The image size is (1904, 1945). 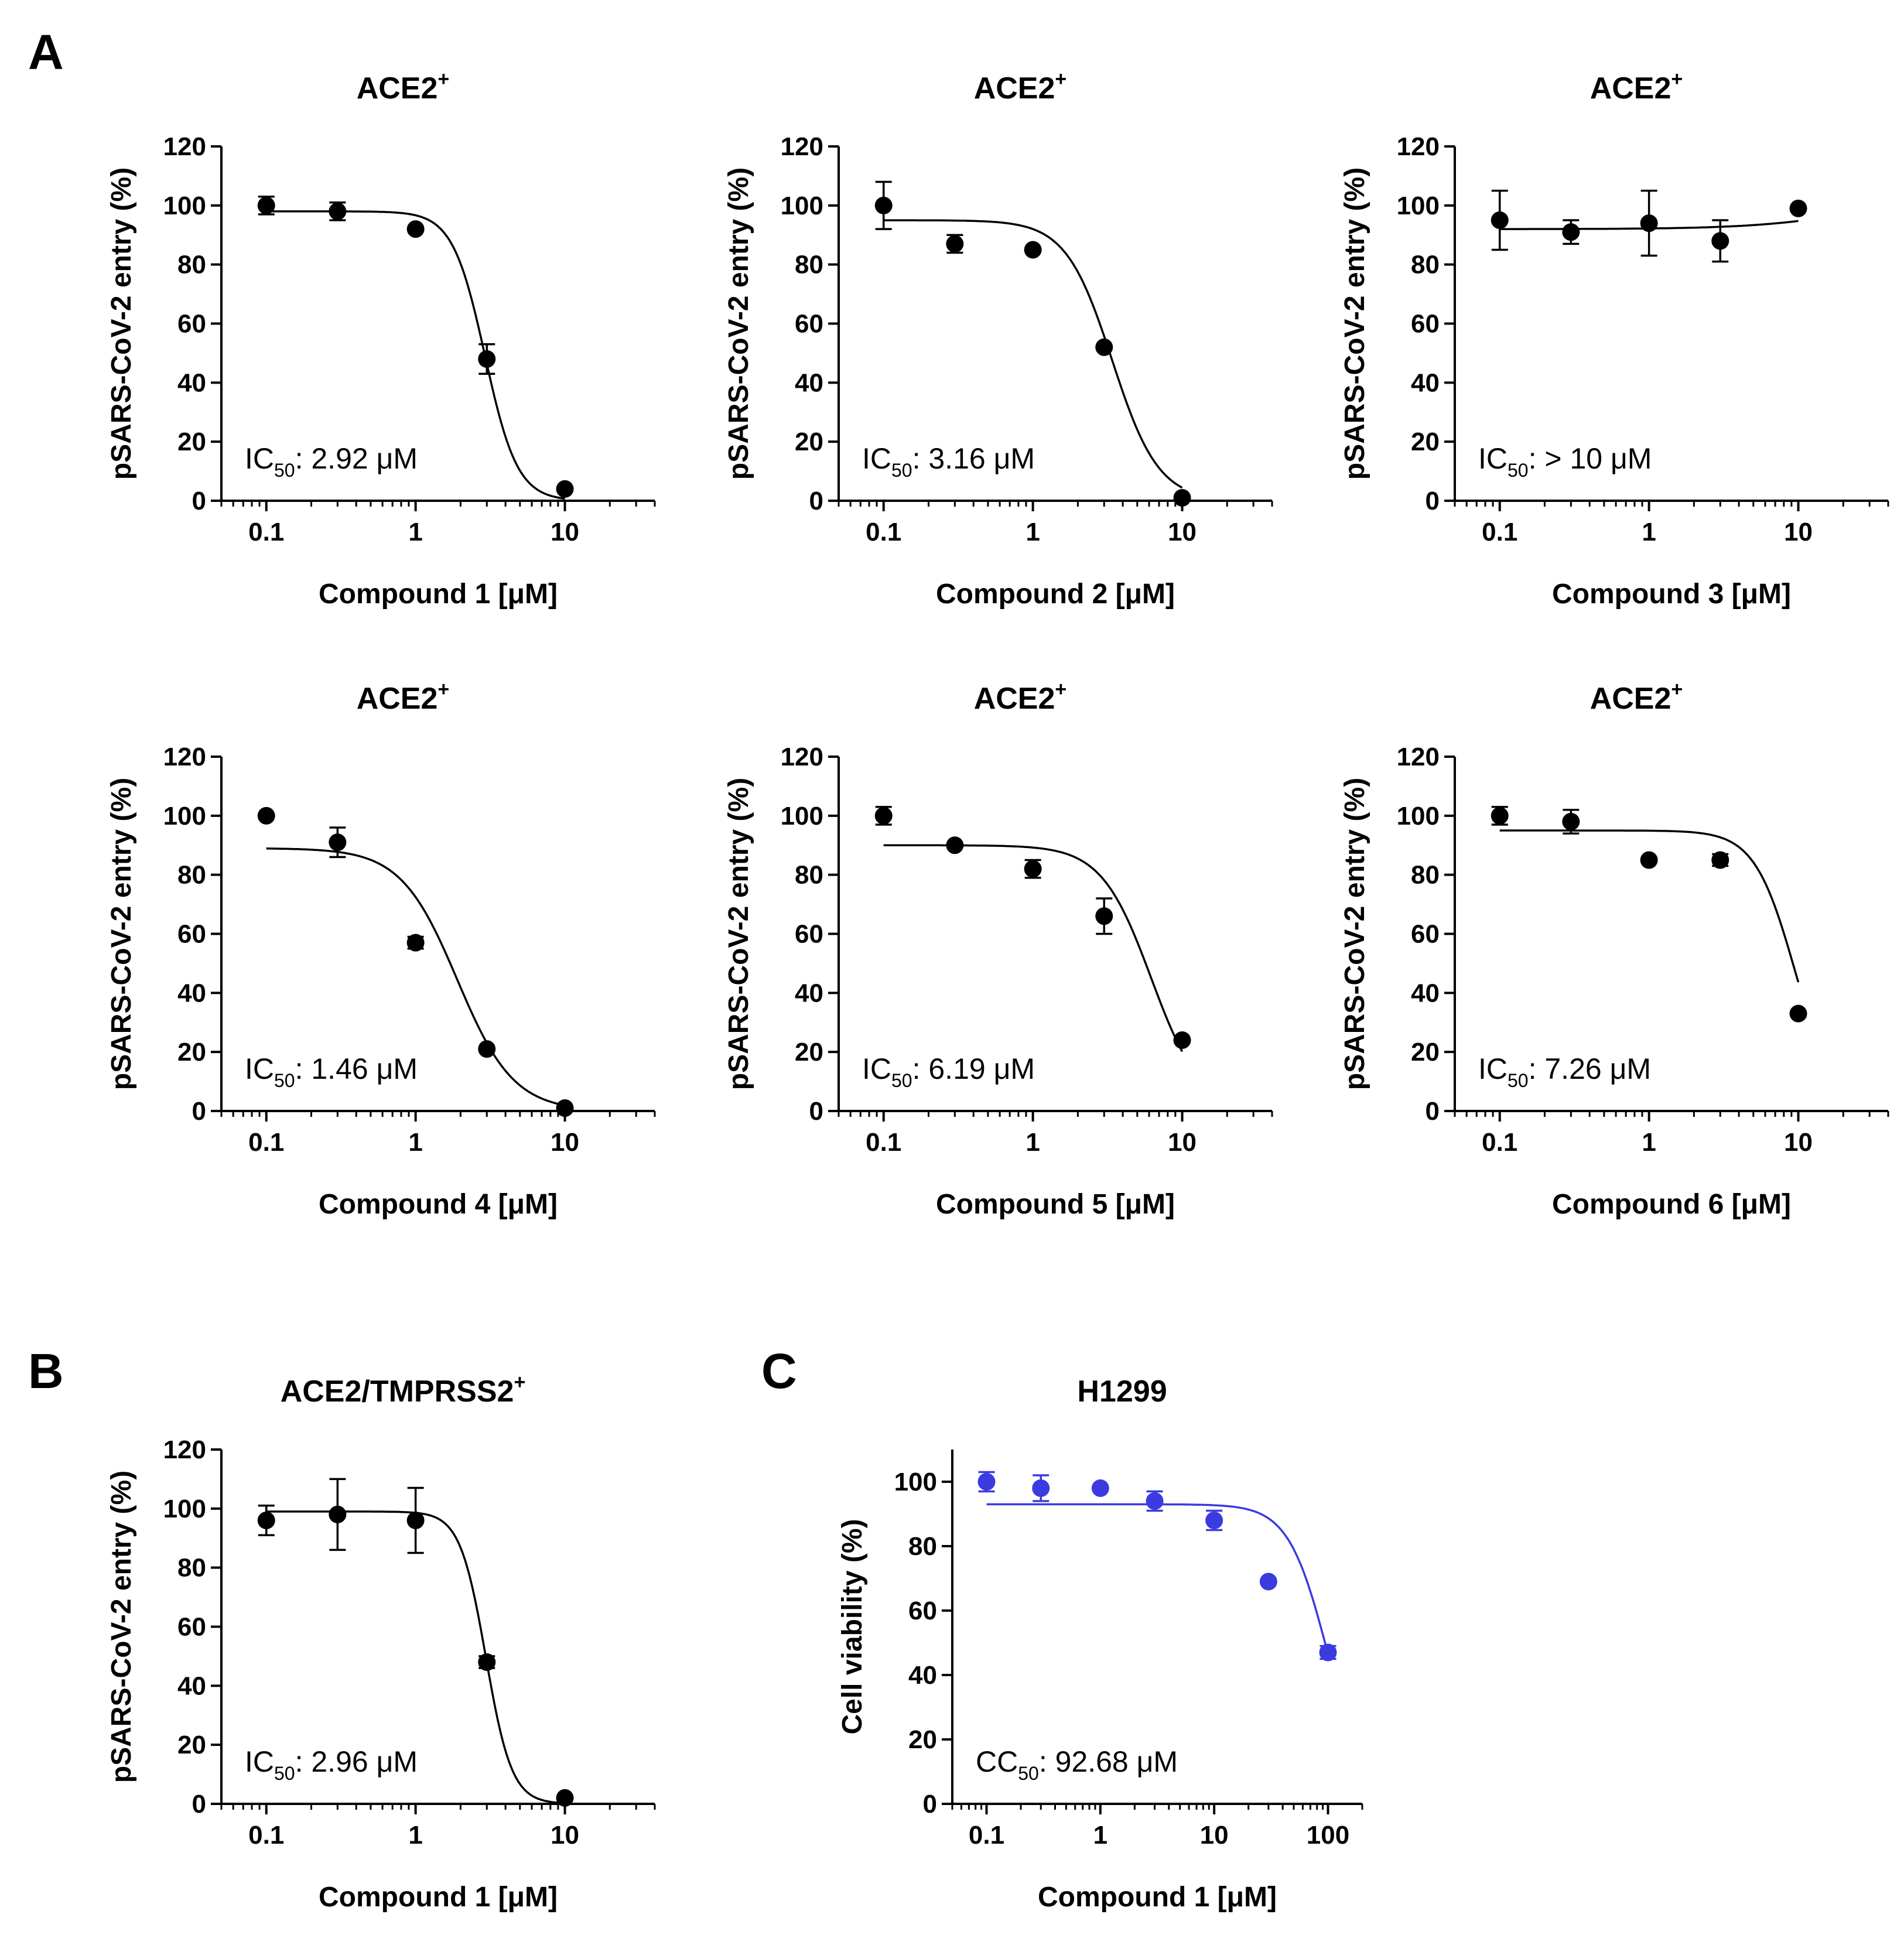 I want to click on x-tick-label: 10, so click(x=1182, y=1142).